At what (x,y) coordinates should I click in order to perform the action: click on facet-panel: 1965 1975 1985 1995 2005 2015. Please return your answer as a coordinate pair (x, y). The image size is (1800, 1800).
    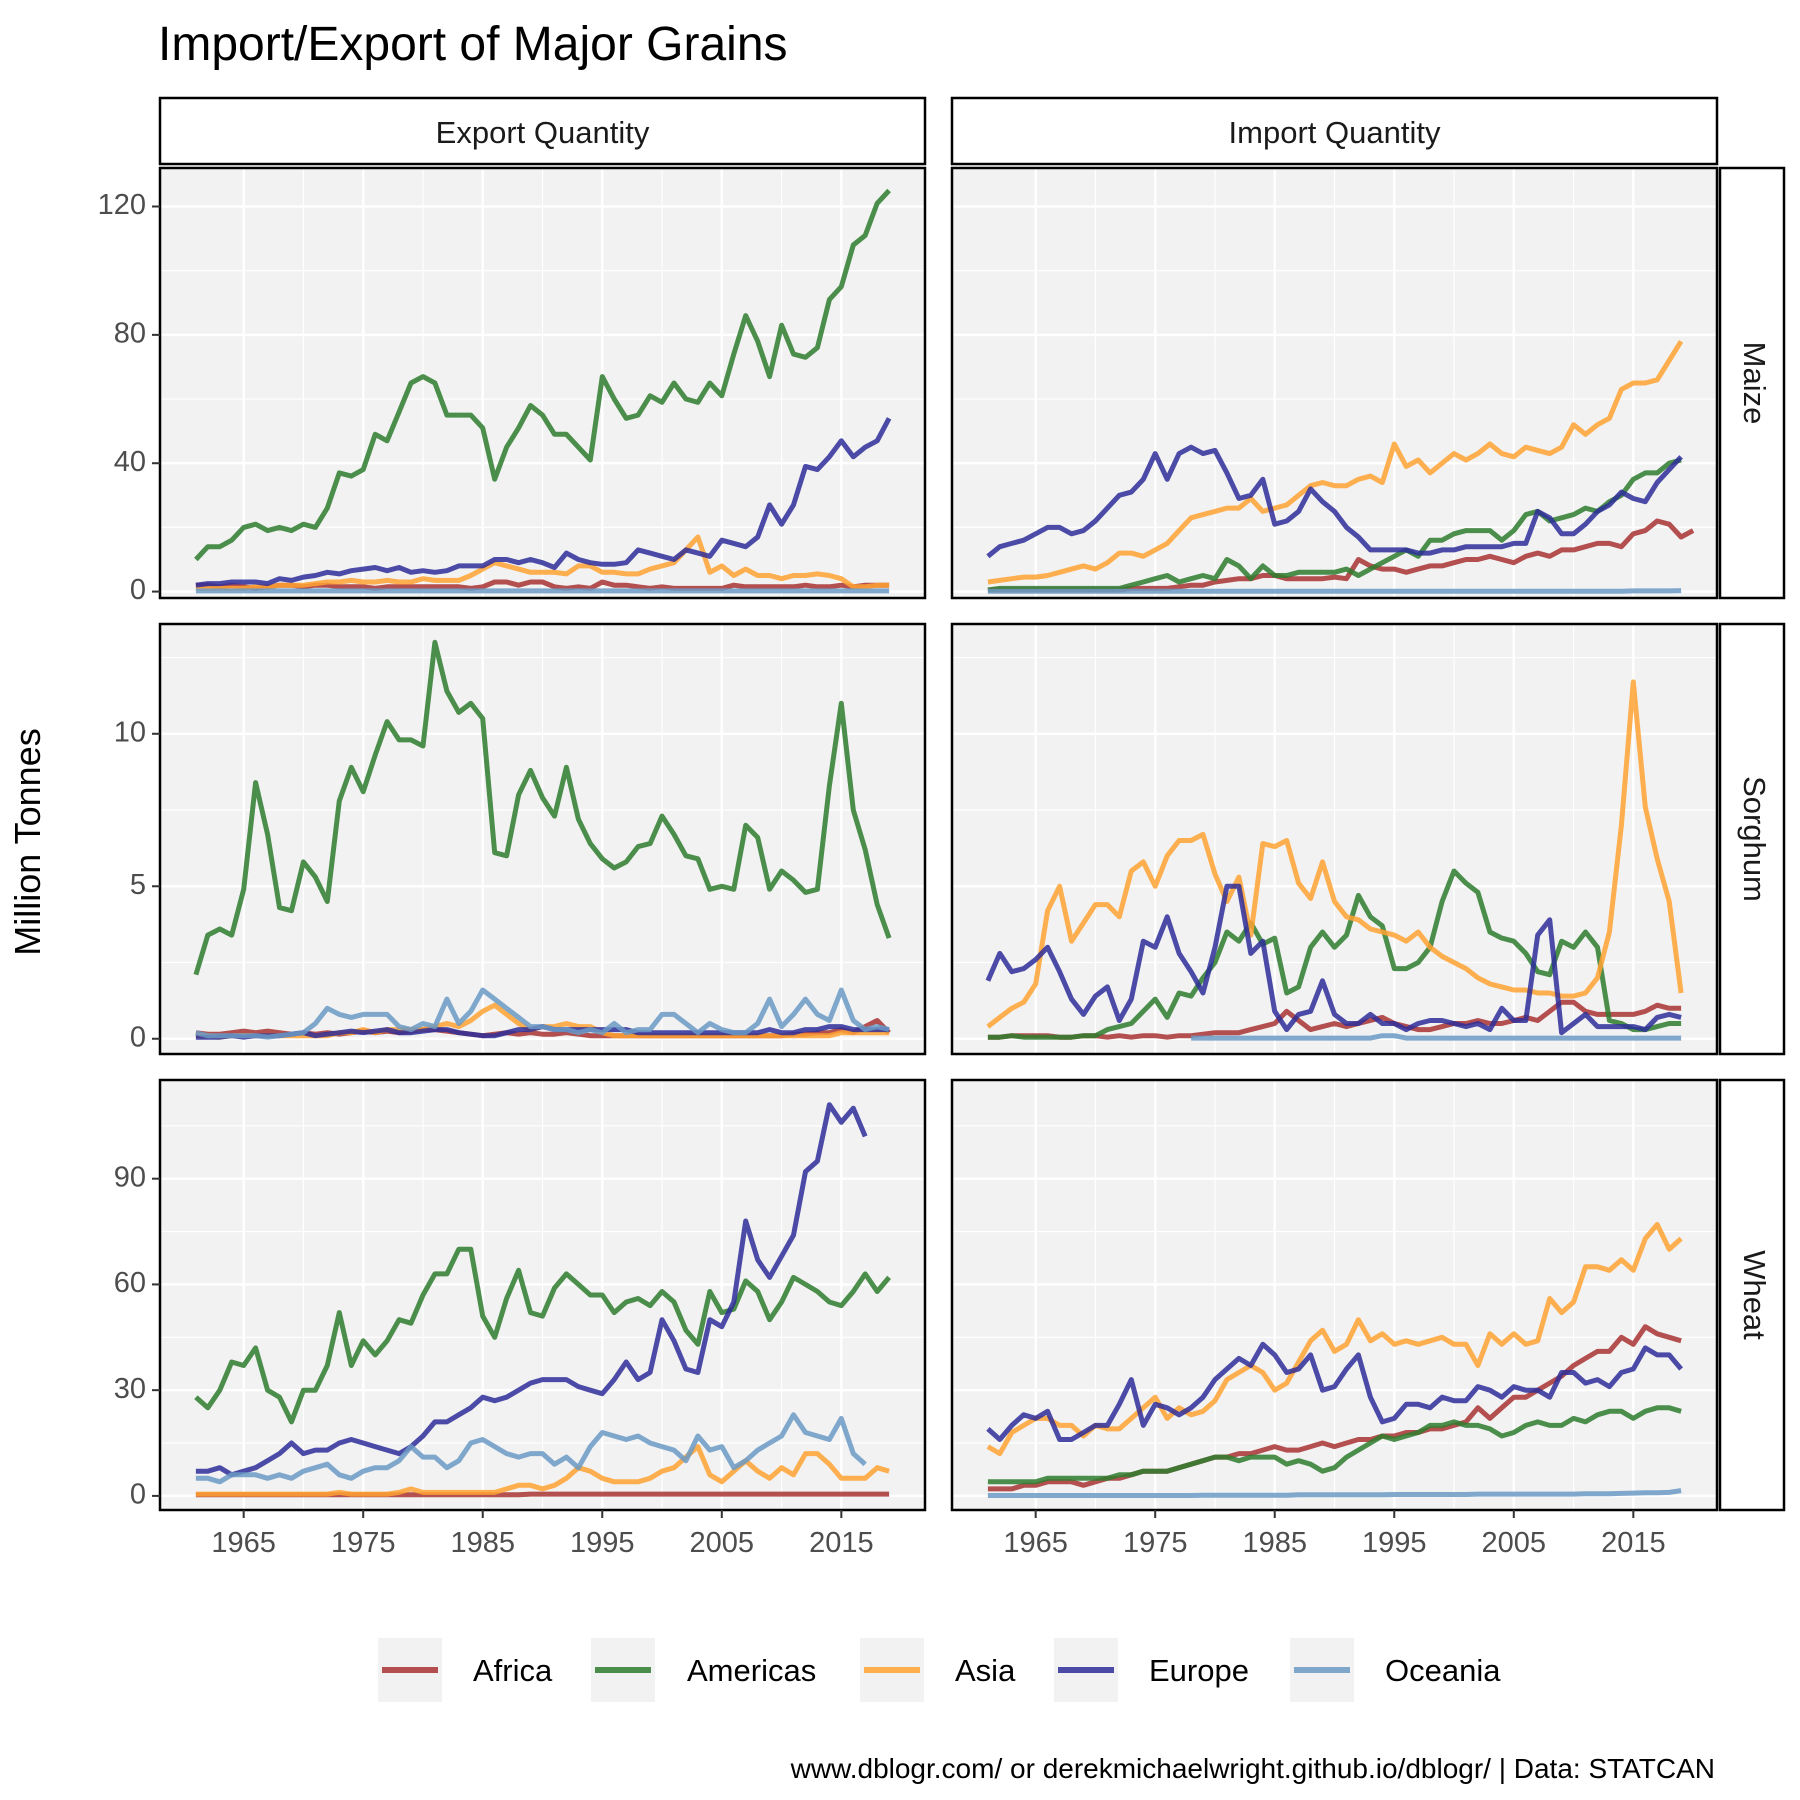
    Looking at the image, I should click on (1334, 1318).